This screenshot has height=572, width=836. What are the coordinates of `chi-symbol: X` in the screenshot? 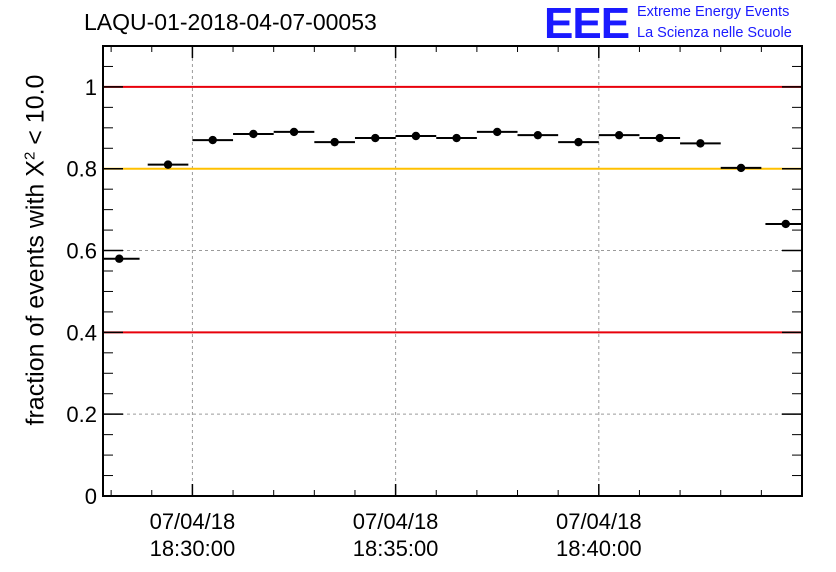 It's located at (35, 168).